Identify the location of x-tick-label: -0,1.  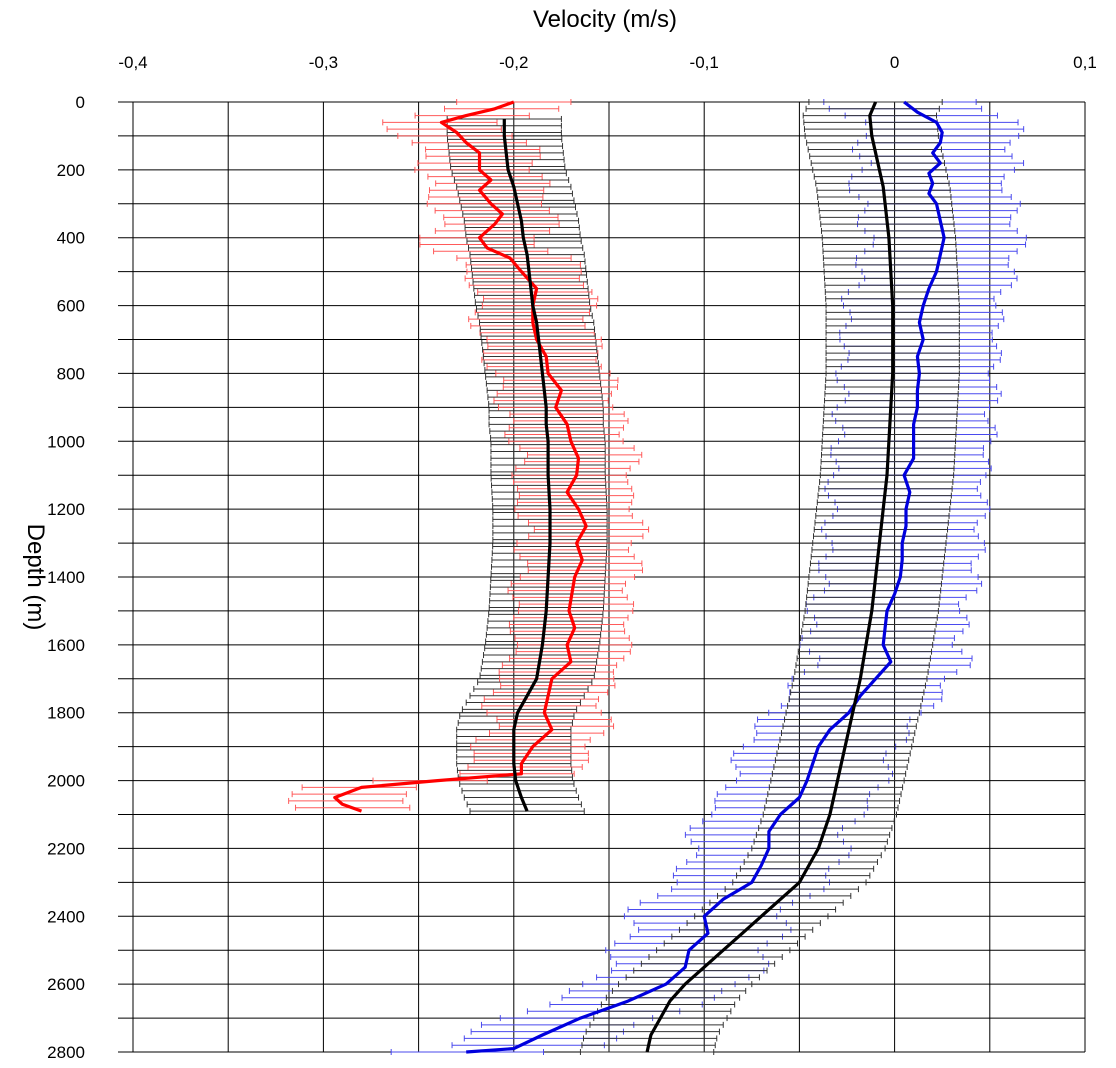
(704, 62).